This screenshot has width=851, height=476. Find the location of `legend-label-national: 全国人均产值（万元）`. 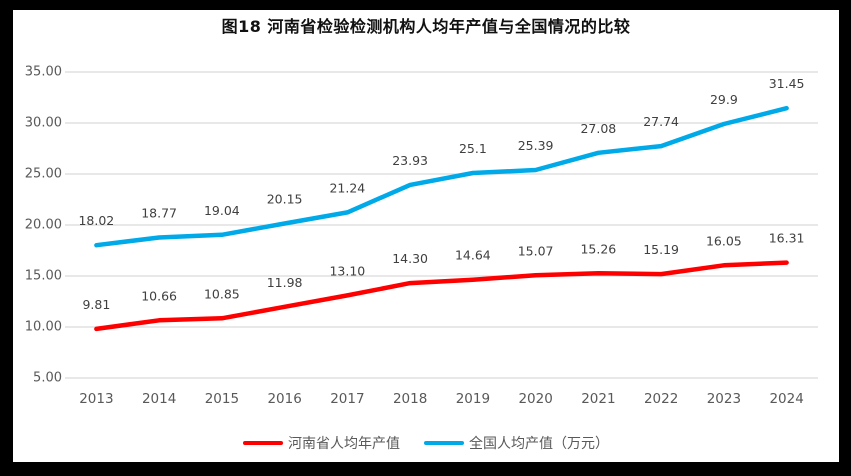

legend-label-national: 全国人均产值（万元） is located at coordinates (539, 444).